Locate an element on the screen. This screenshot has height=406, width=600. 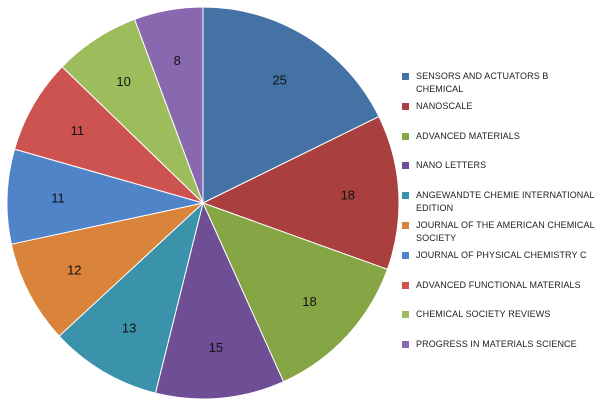
legend-item: ADVANCED MATERIALS is located at coordinates (500, 136).